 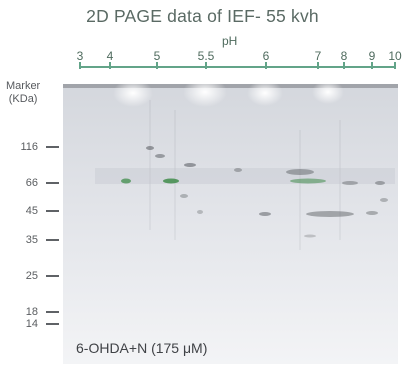 I want to click on ph-tick-label: 3, so click(x=80, y=56).